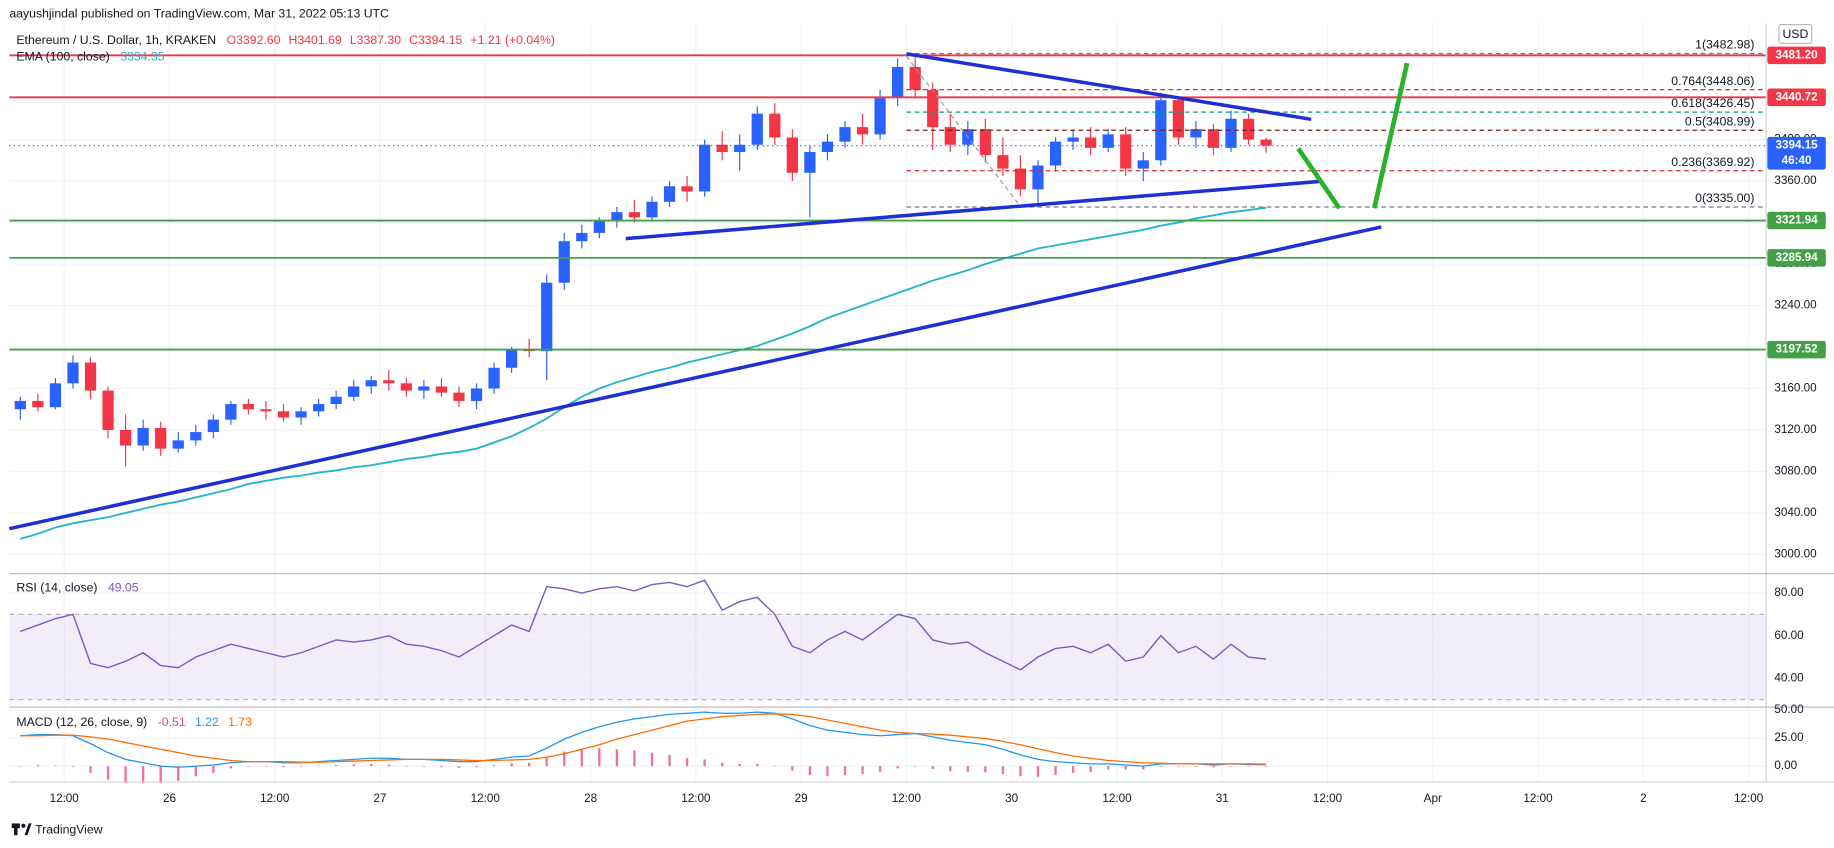 The width and height of the screenshot is (1834, 848). What do you see at coordinates (1712, 103) in the screenshot?
I see `fib-label: 0.618(3426.45)` at bounding box center [1712, 103].